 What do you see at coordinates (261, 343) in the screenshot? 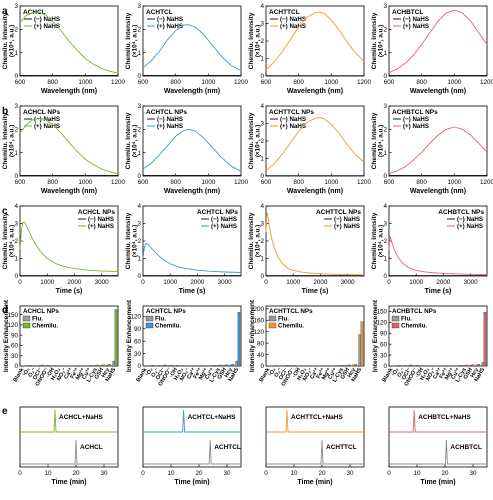
I see `y-tick-label: 80` at bounding box center [261, 343].